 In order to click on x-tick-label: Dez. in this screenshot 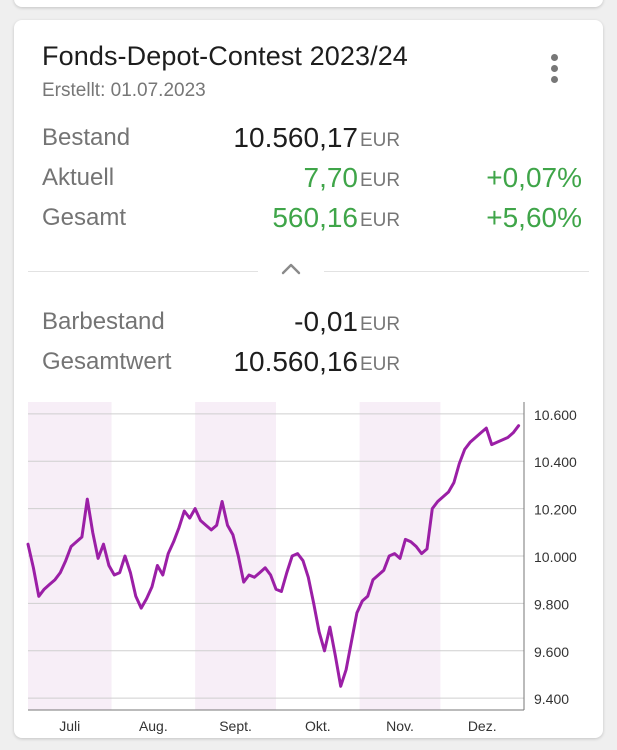, I will do `click(482, 726)`.